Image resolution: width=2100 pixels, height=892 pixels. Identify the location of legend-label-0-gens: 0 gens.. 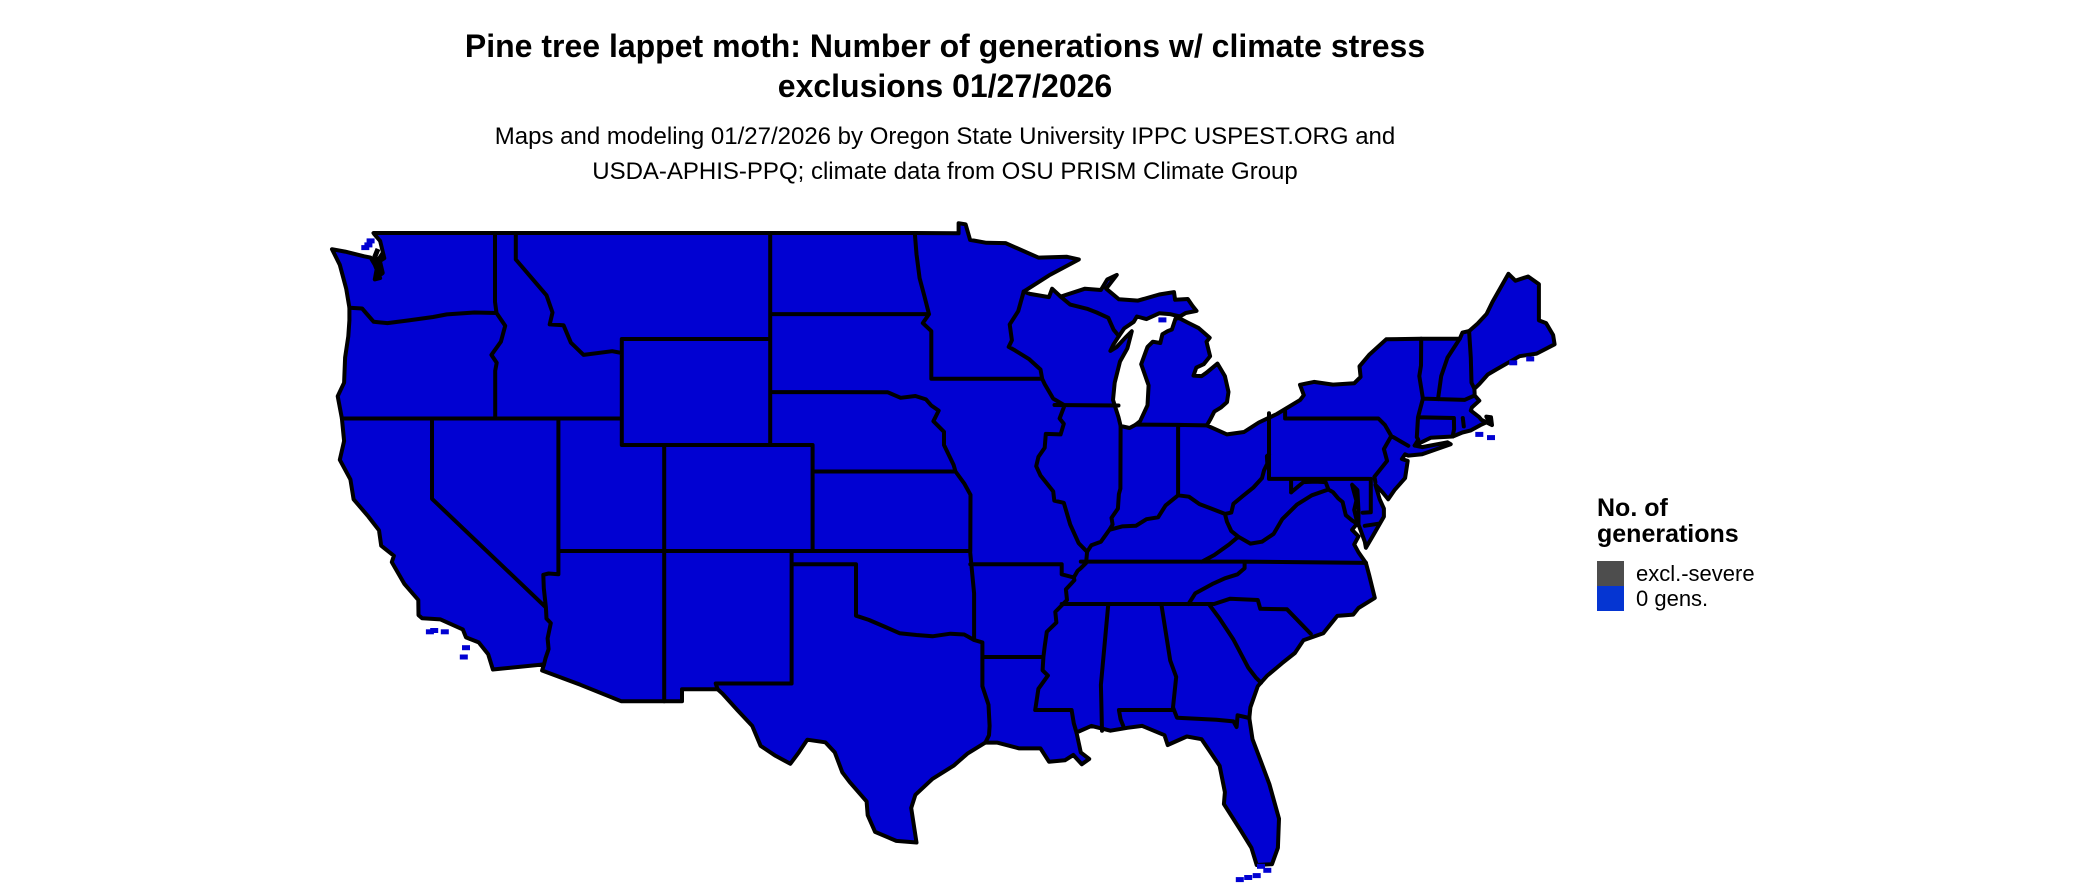
(1672, 598).